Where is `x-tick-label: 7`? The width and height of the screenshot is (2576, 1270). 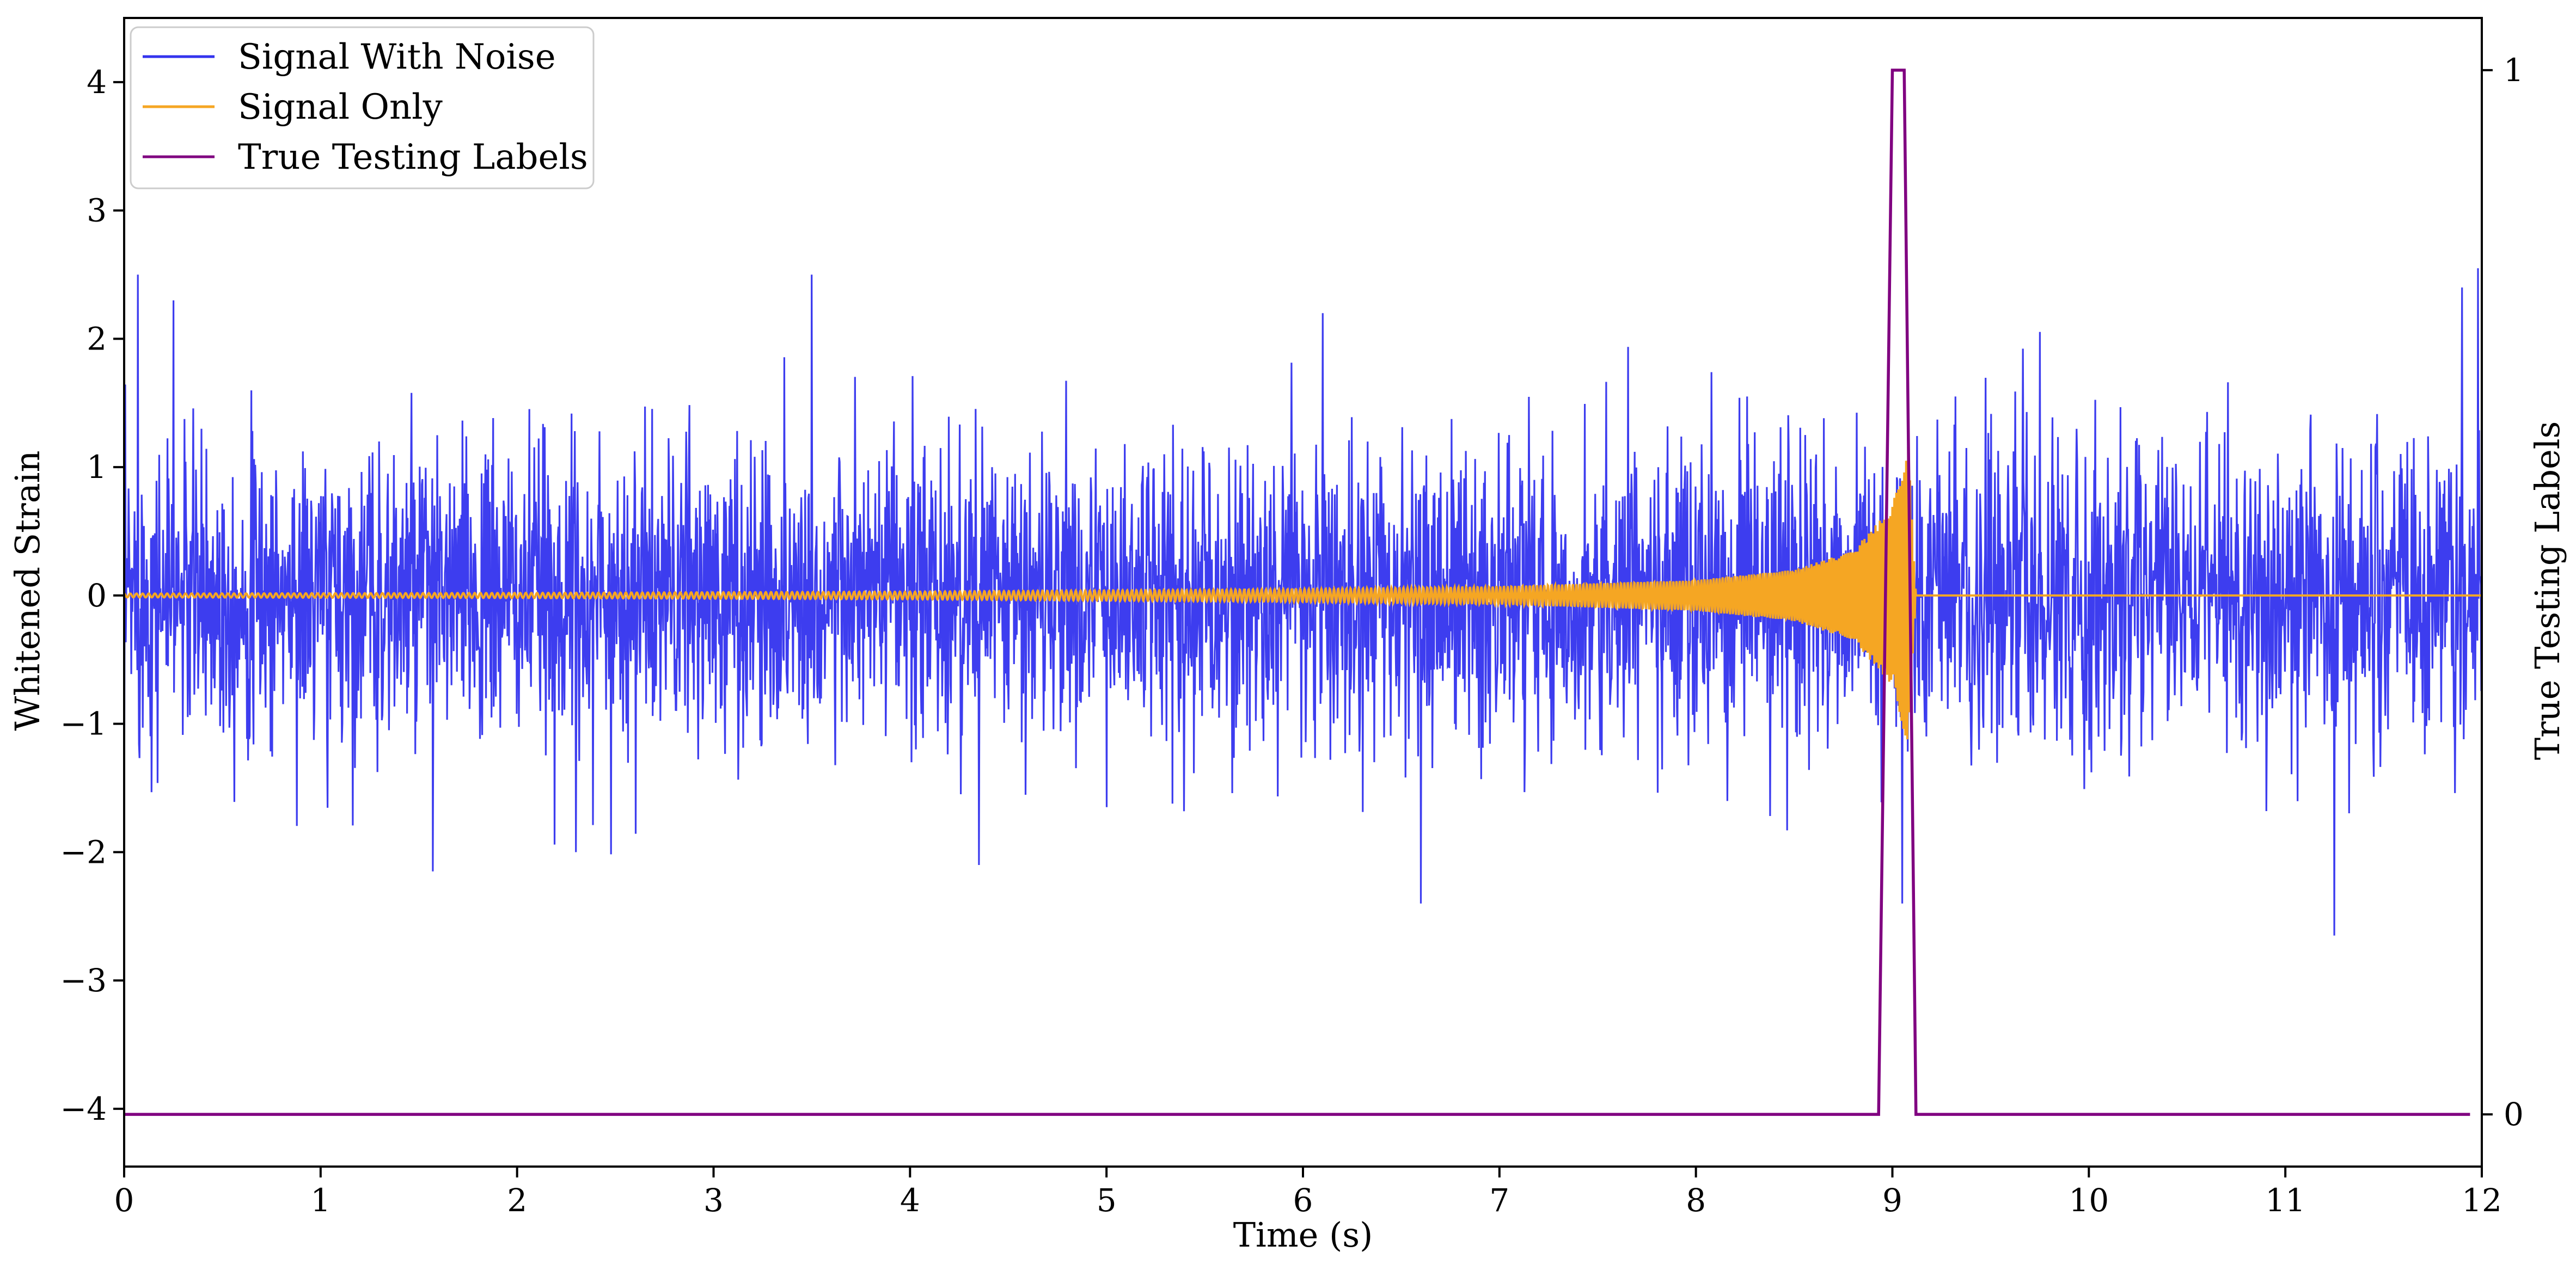
x-tick-label: 7 is located at coordinates (1499, 1200).